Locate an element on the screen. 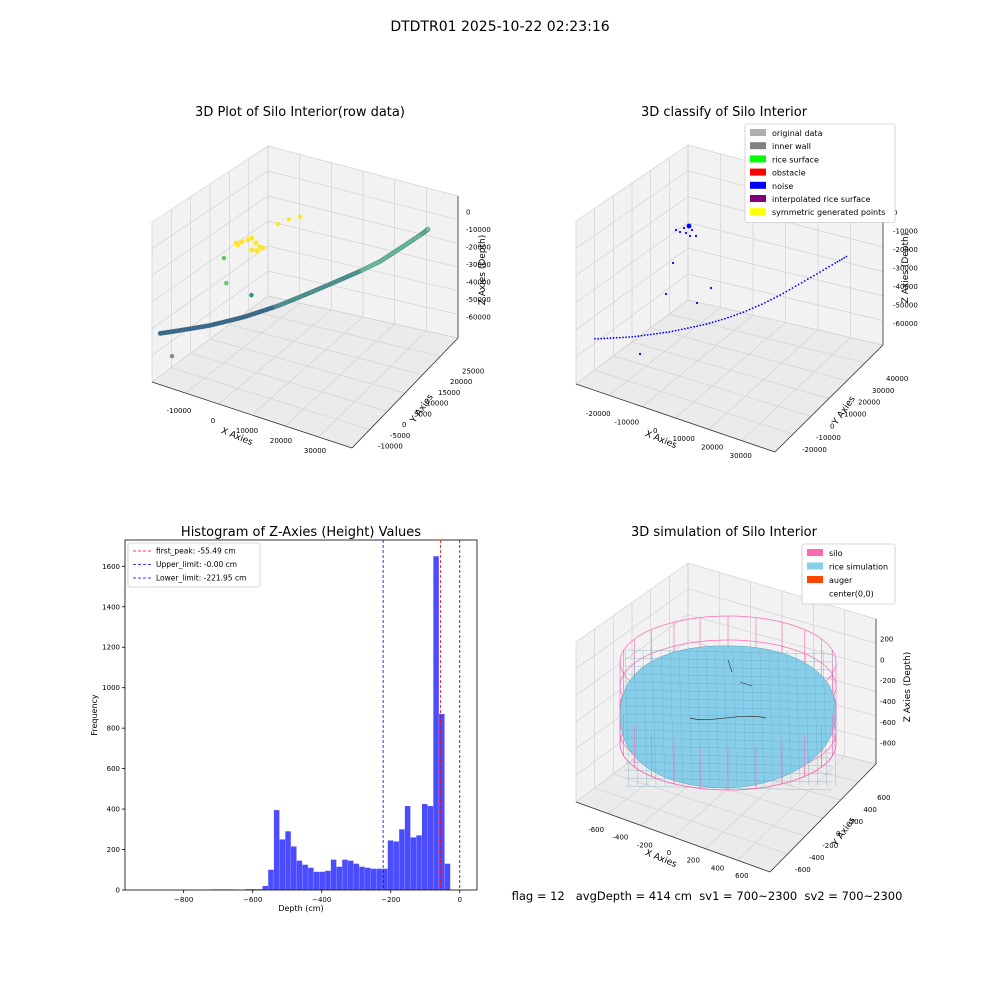 This screenshot has width=1000, height=1000. y-tick-label: 40000 is located at coordinates (897, 379).